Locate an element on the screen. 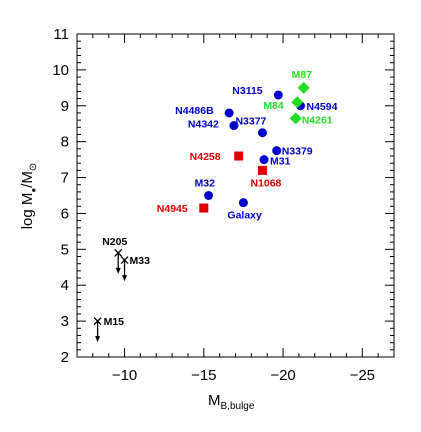  point-n4258-marker is located at coordinates (239, 156).